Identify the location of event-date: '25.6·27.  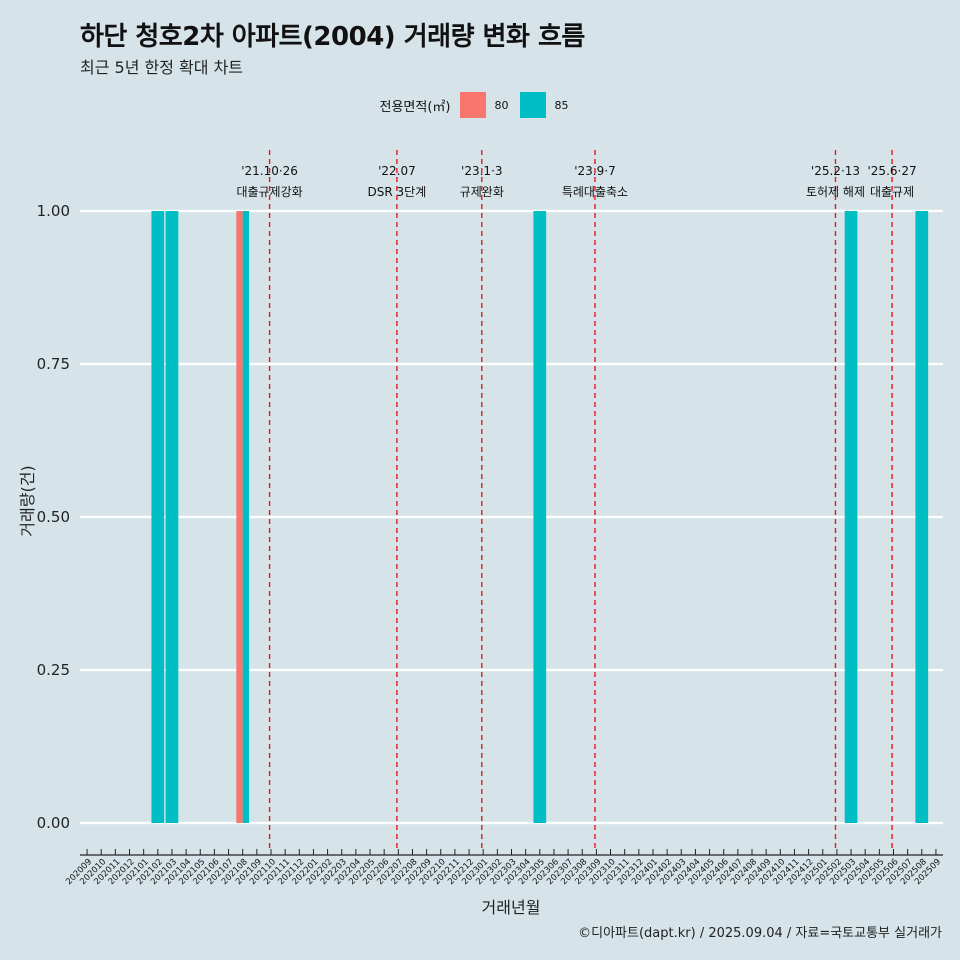
(892, 171).